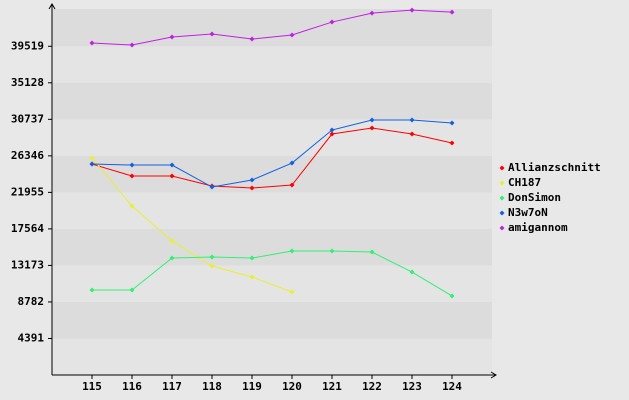  I want to click on y-tick-label: 21955, so click(27, 191).